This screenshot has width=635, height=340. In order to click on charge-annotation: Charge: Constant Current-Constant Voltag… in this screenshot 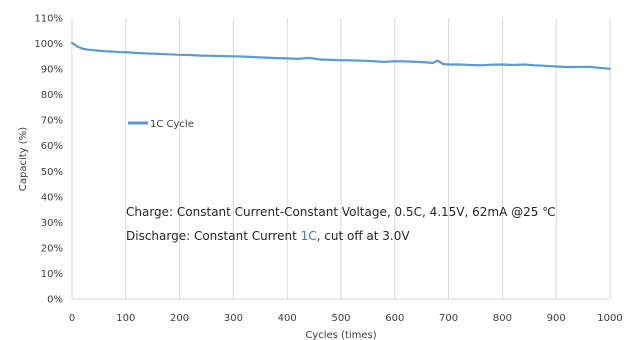, I will do `click(341, 212)`.